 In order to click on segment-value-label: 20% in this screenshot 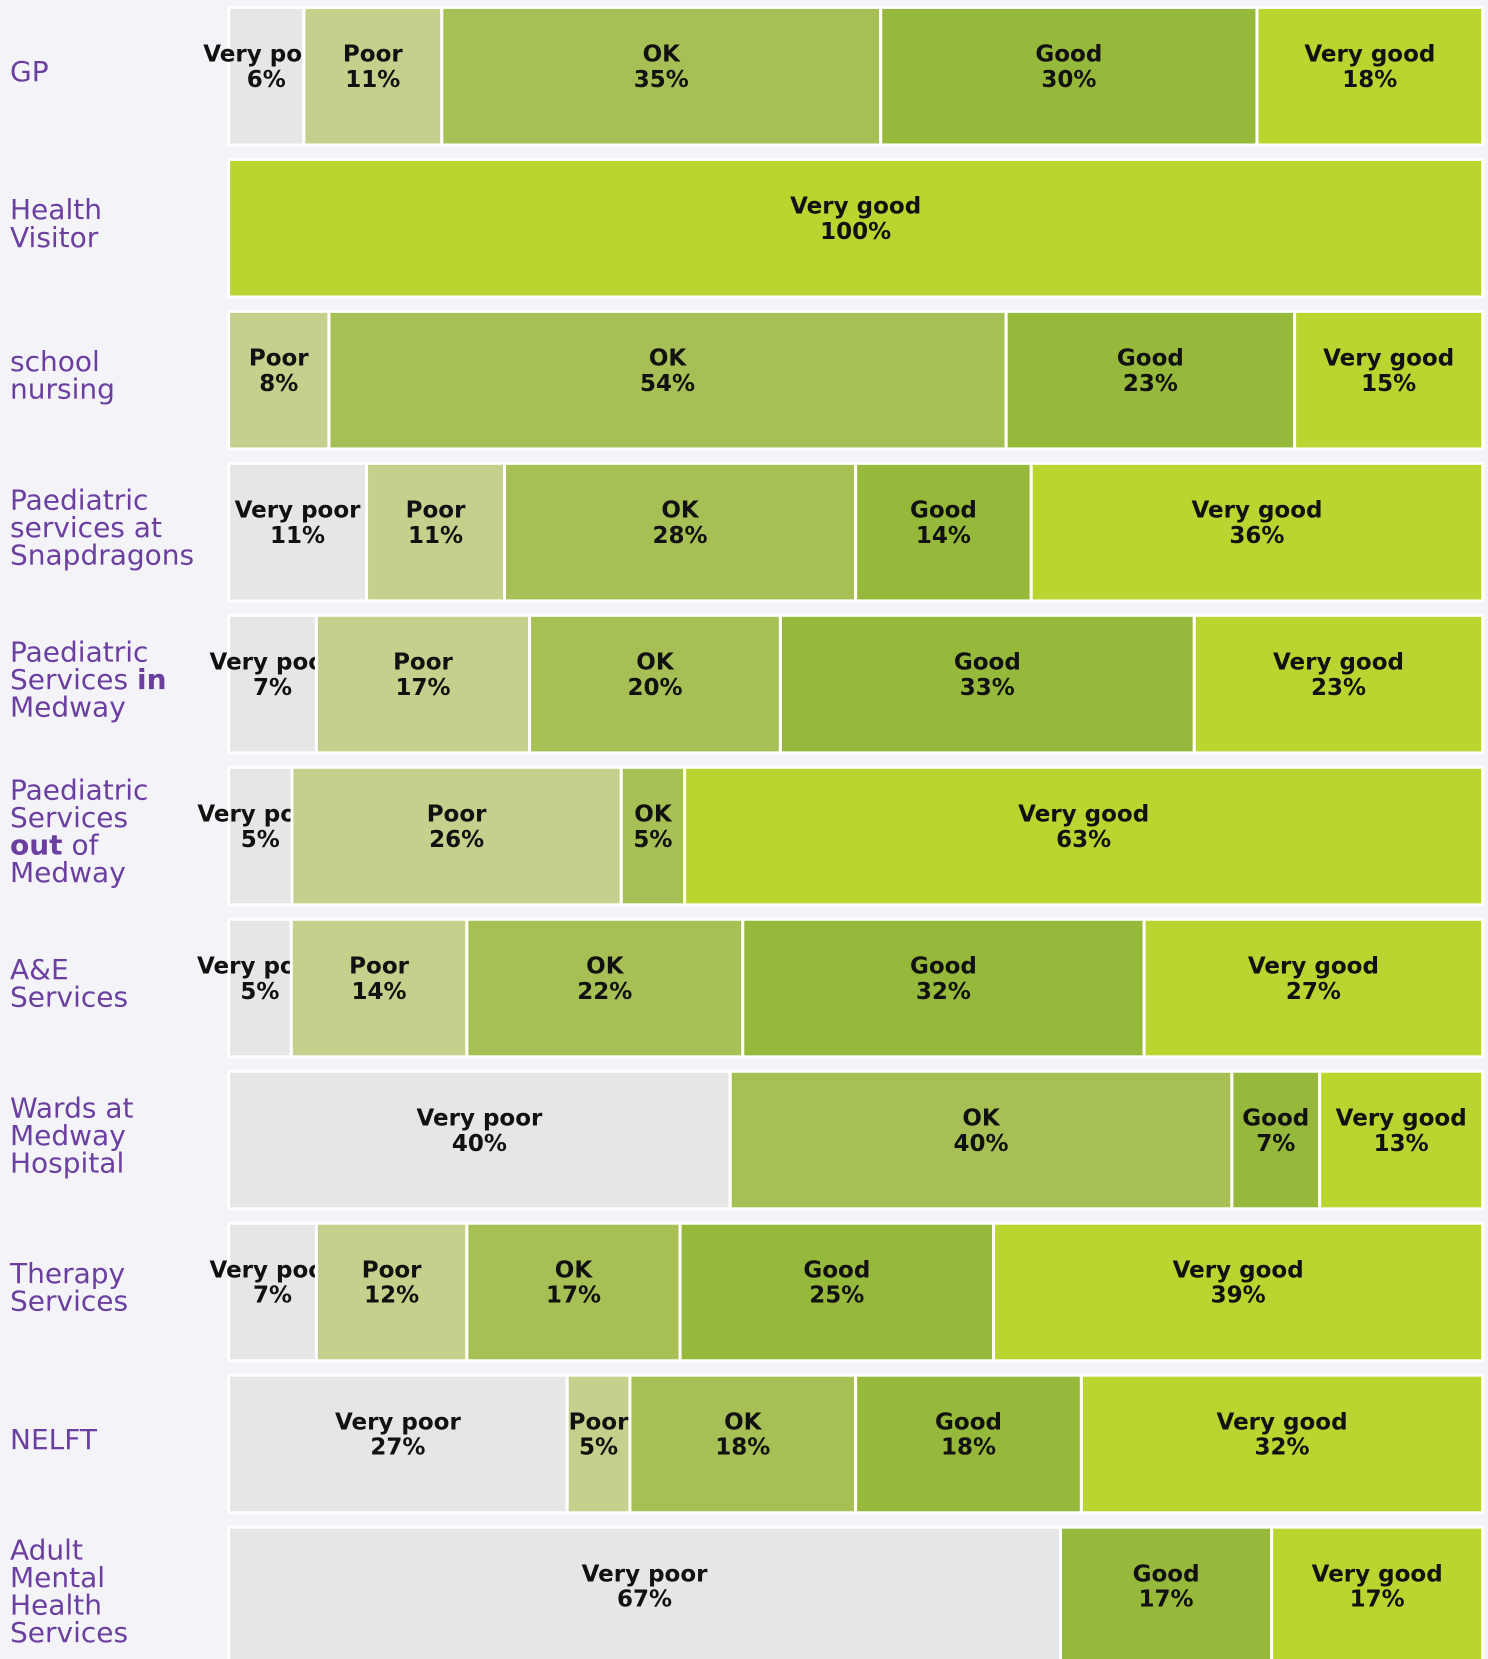, I will do `click(654, 688)`.